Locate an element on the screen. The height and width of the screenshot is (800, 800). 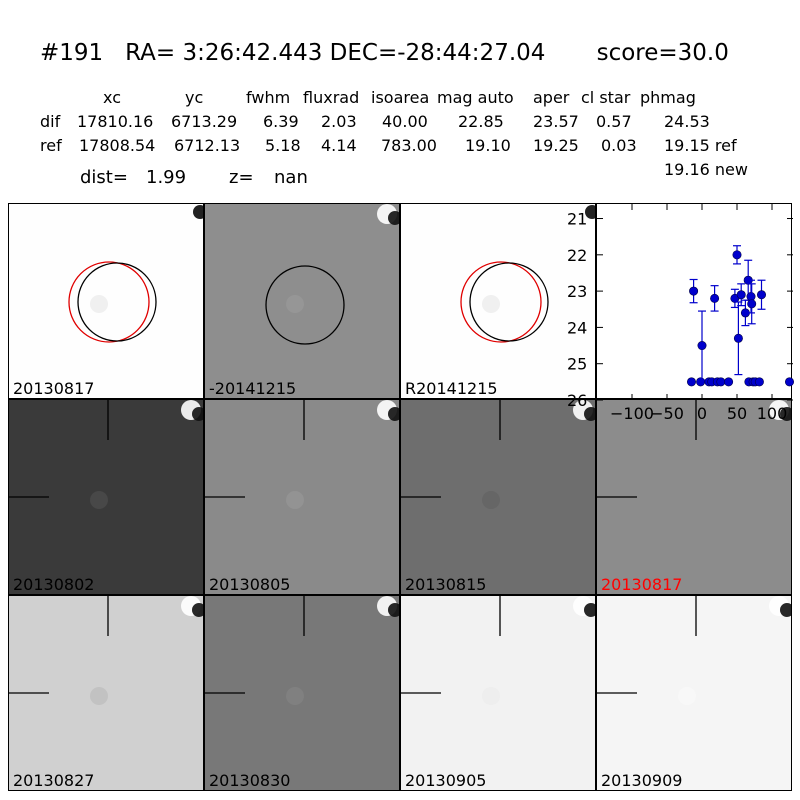
image-stamp: 20130909 is located at coordinates (694, 693).